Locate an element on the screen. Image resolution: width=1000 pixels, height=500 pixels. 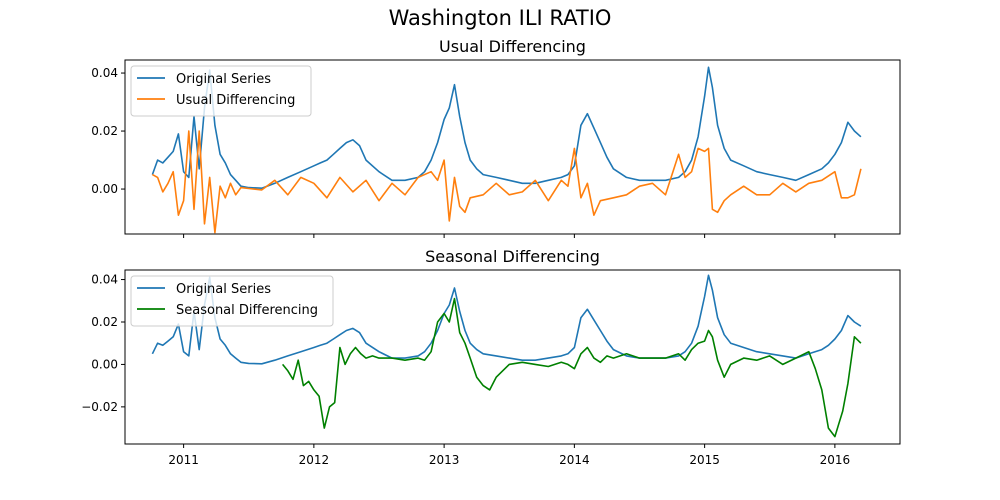
subplot-title: Usual Differencing is located at coordinates (512, 46).